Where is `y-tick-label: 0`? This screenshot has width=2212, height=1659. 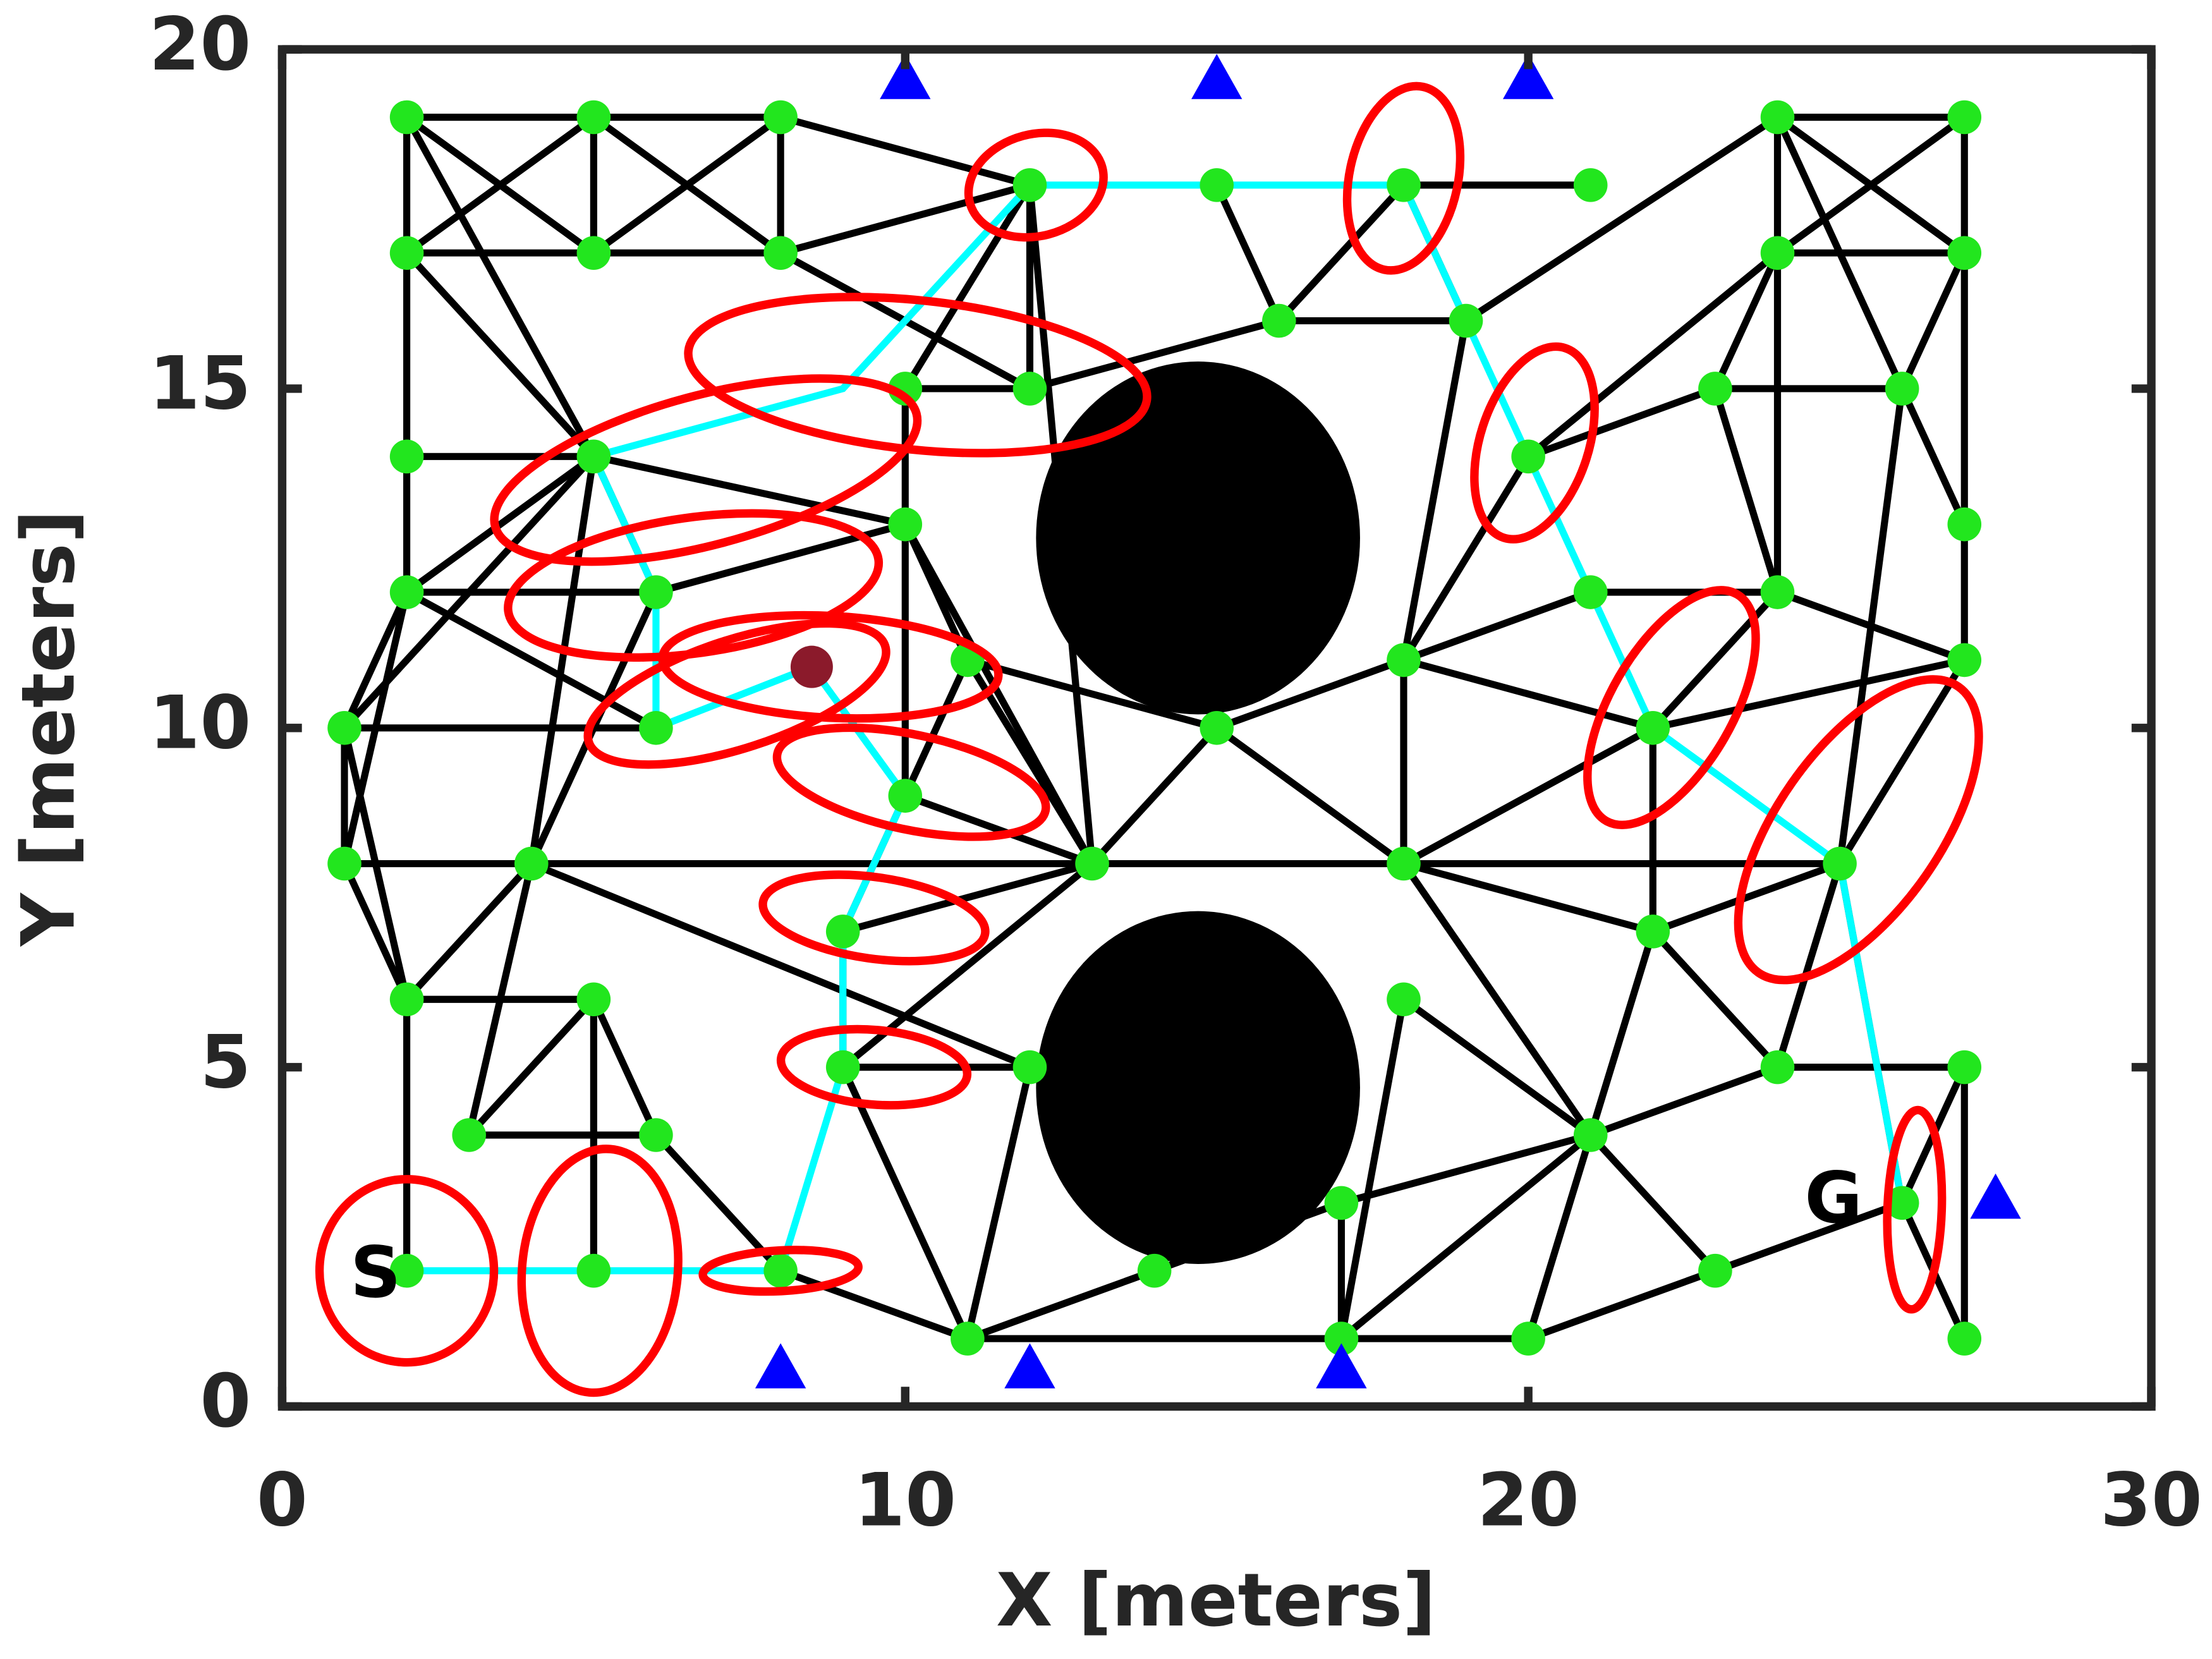 y-tick-label: 0 is located at coordinates (226, 1401).